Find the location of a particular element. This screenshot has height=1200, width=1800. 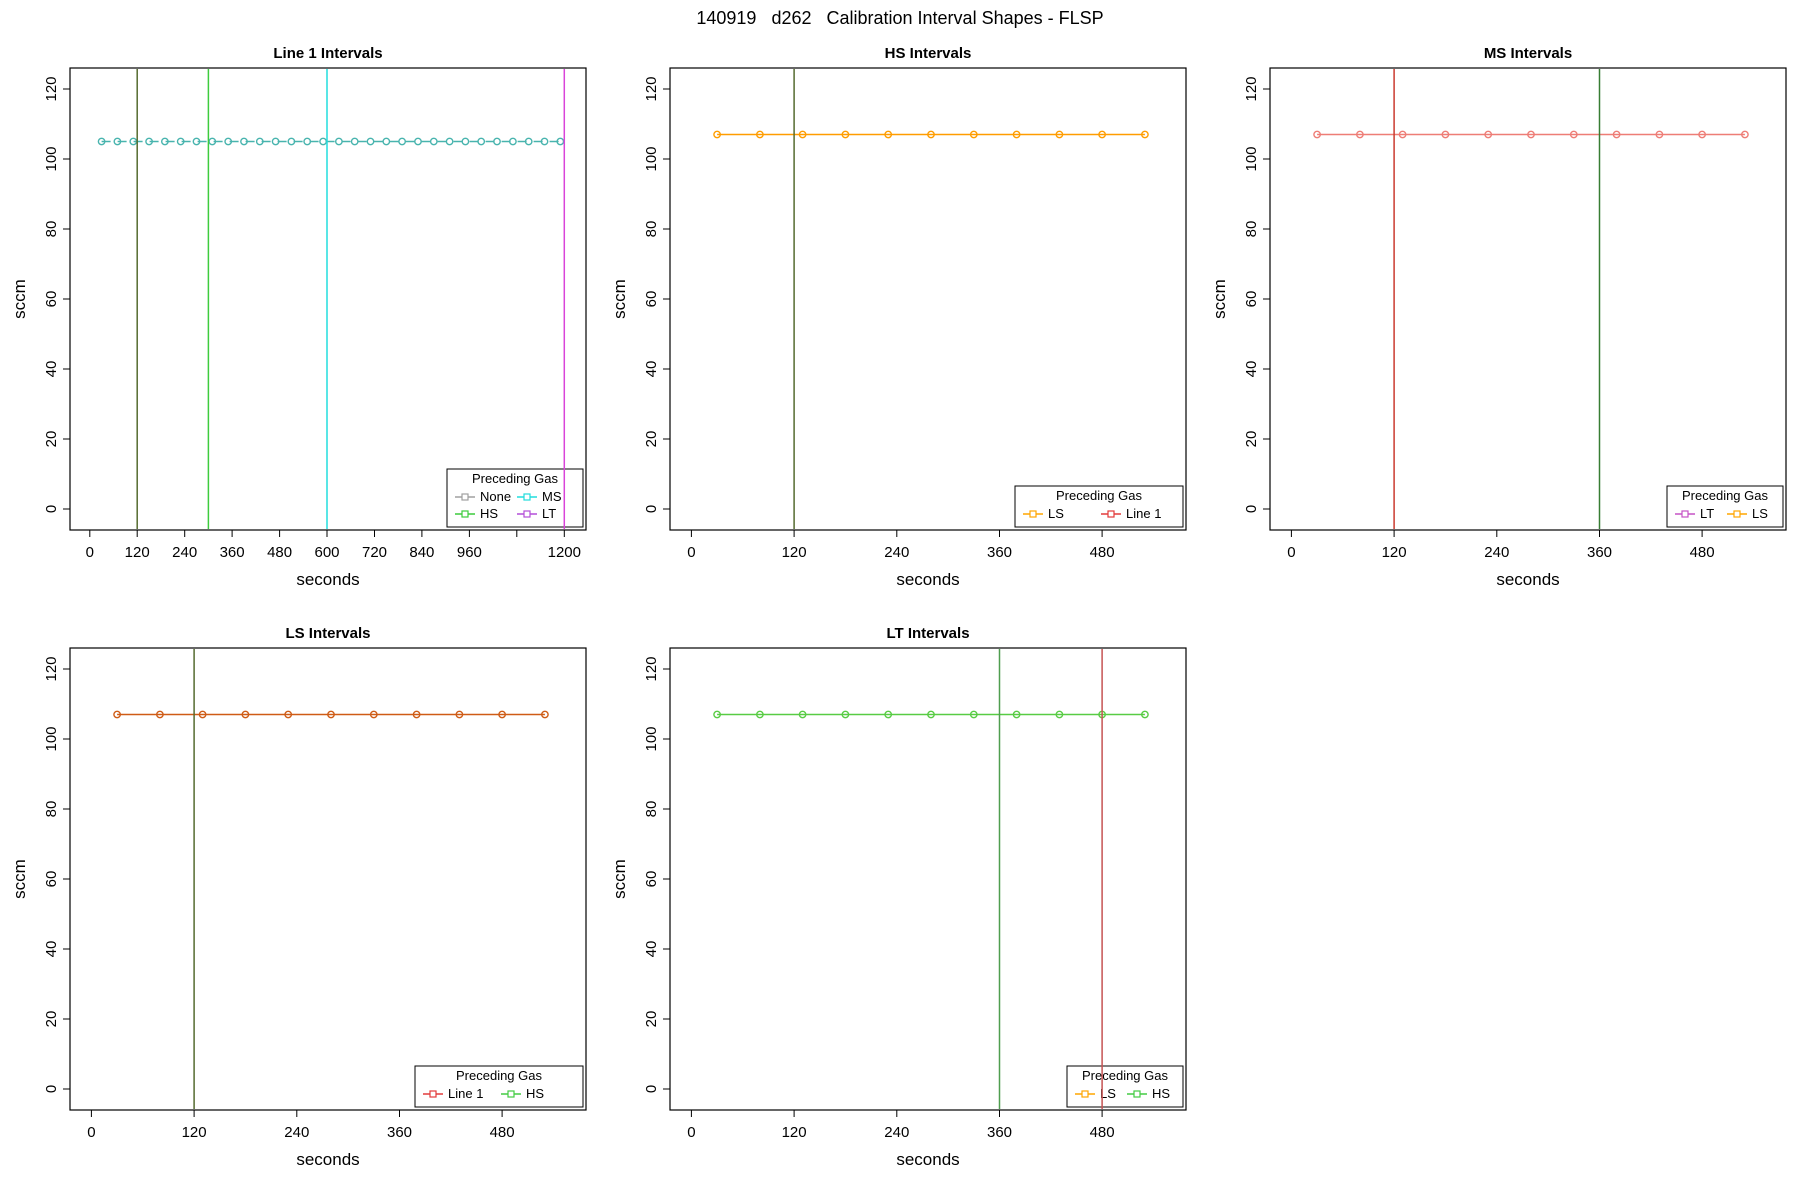

x-tick-label: 1200 is located at coordinates (564, 552).